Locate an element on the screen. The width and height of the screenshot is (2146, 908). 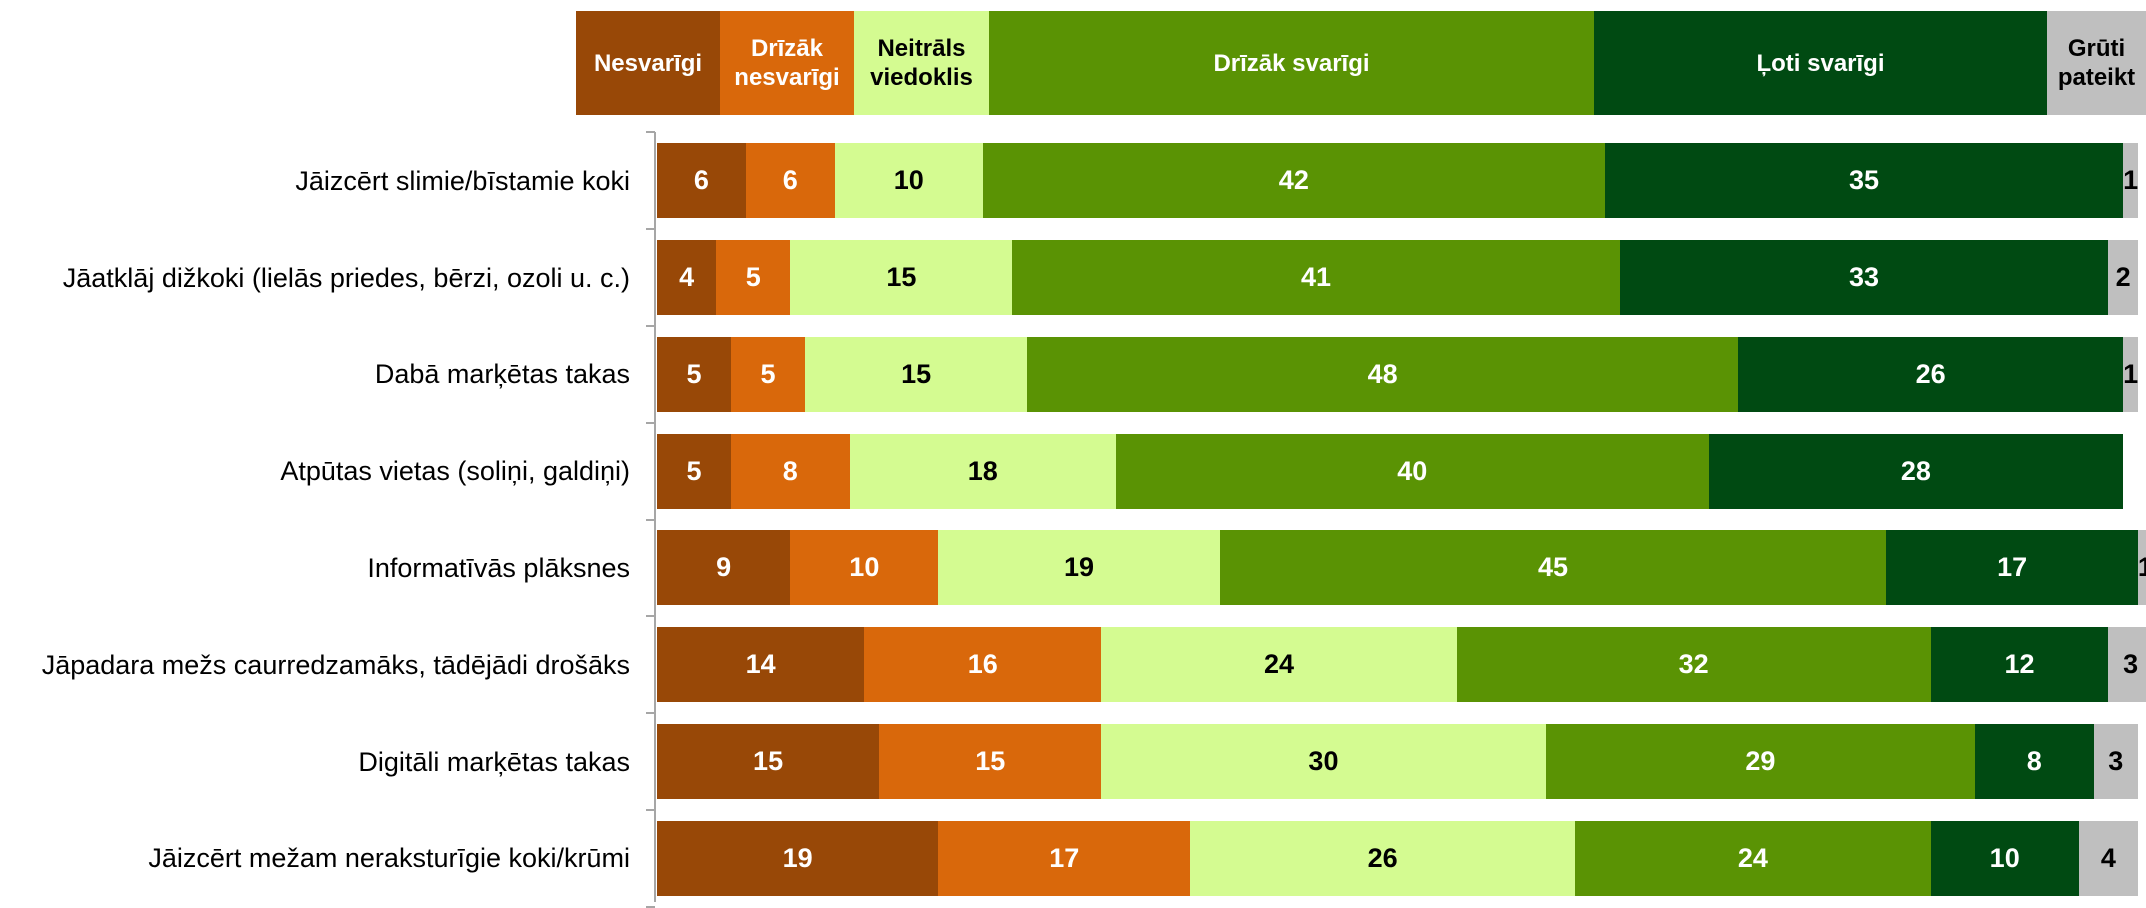
data-label: 1 is located at coordinates (2131, 373).